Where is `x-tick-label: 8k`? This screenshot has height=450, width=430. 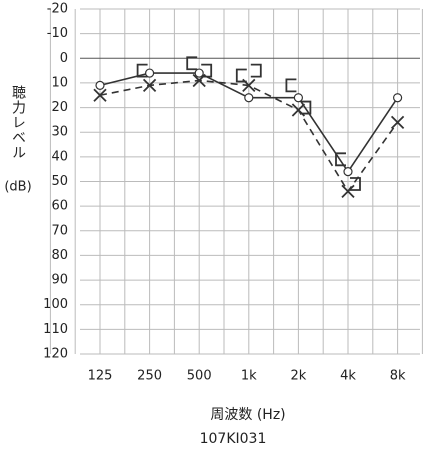 x-tick-label: 8k is located at coordinates (398, 376).